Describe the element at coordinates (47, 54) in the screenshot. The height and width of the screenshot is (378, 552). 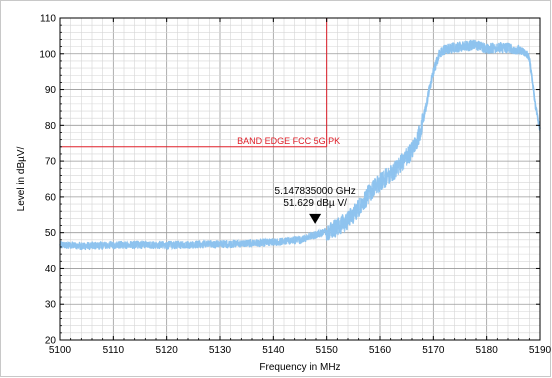
I see `y-tick-label: 100` at that location.